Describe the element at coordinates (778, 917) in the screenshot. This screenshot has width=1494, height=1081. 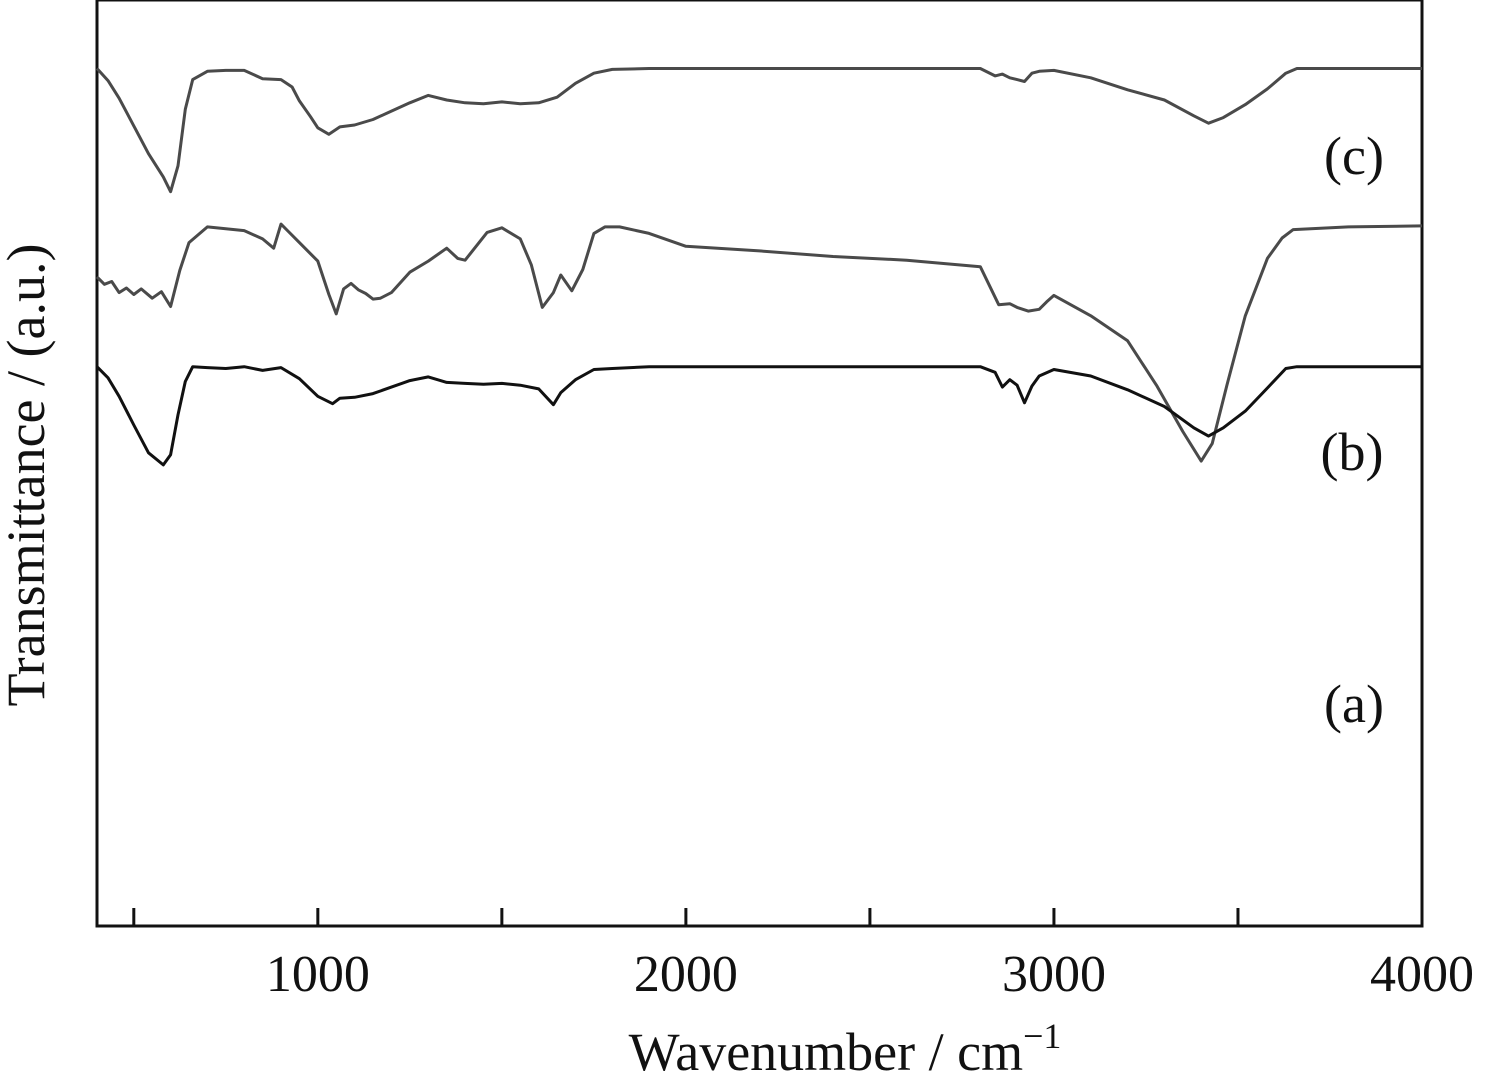
I see `x-axis-ticks` at that location.